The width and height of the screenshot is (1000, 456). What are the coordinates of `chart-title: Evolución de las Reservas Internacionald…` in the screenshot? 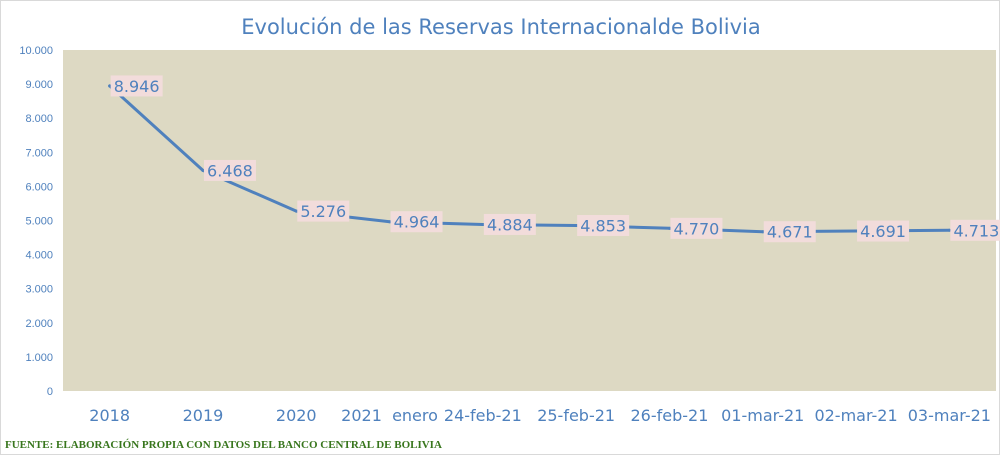 It's located at (500, 27).